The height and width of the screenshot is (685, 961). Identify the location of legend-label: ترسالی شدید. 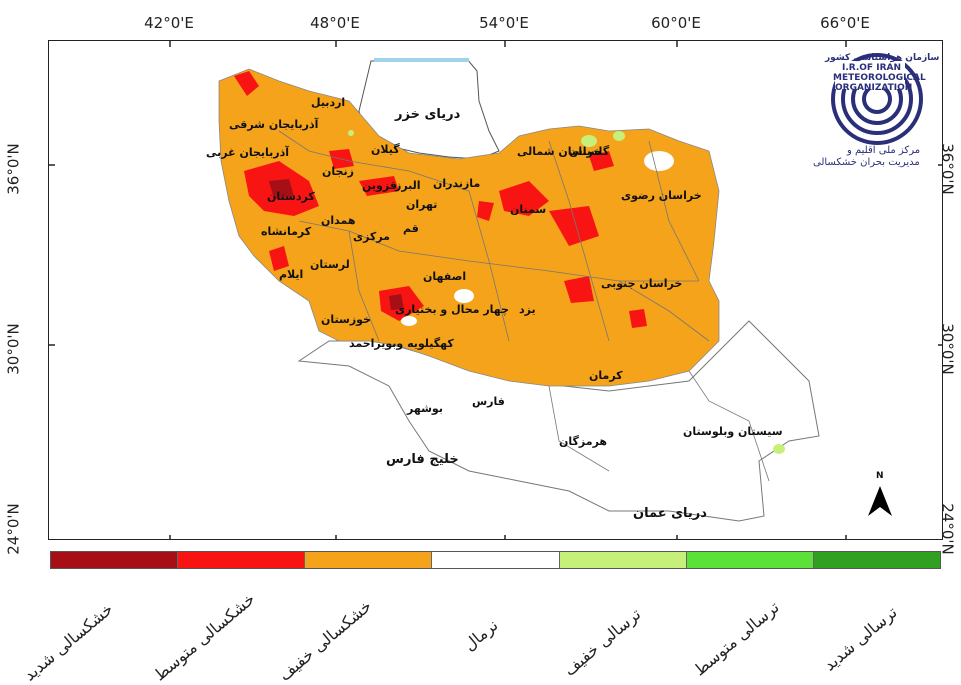
(860, 638).